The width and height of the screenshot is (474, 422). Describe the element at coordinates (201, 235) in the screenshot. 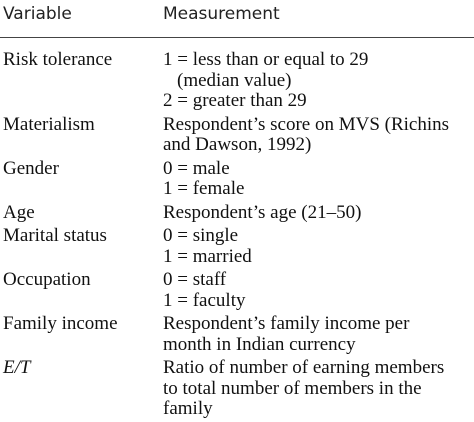

I see `measurement-line: 0 = single` at that location.